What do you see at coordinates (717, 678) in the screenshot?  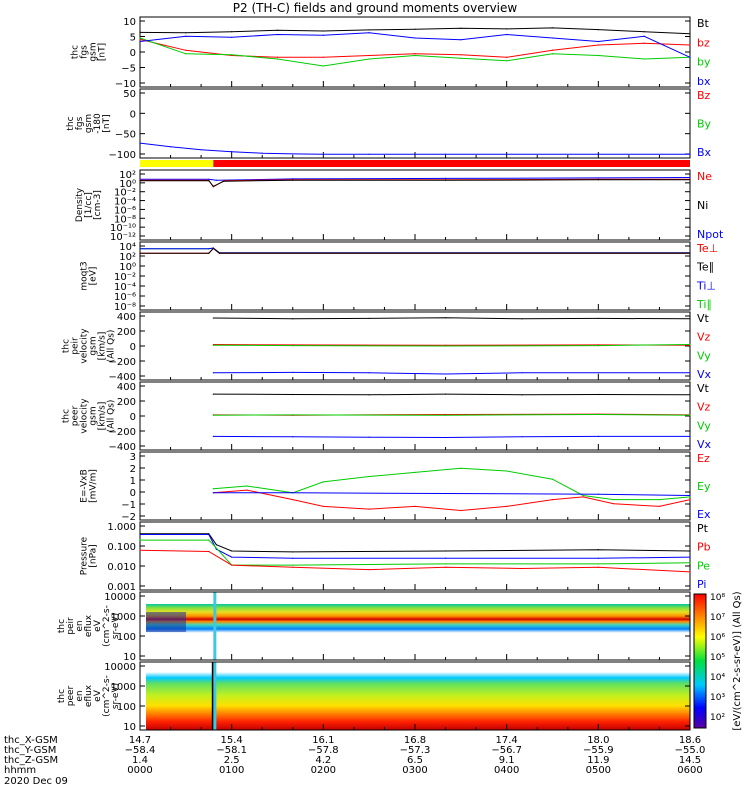 I see `colorbar-tick-label: 10⁴` at bounding box center [717, 678].